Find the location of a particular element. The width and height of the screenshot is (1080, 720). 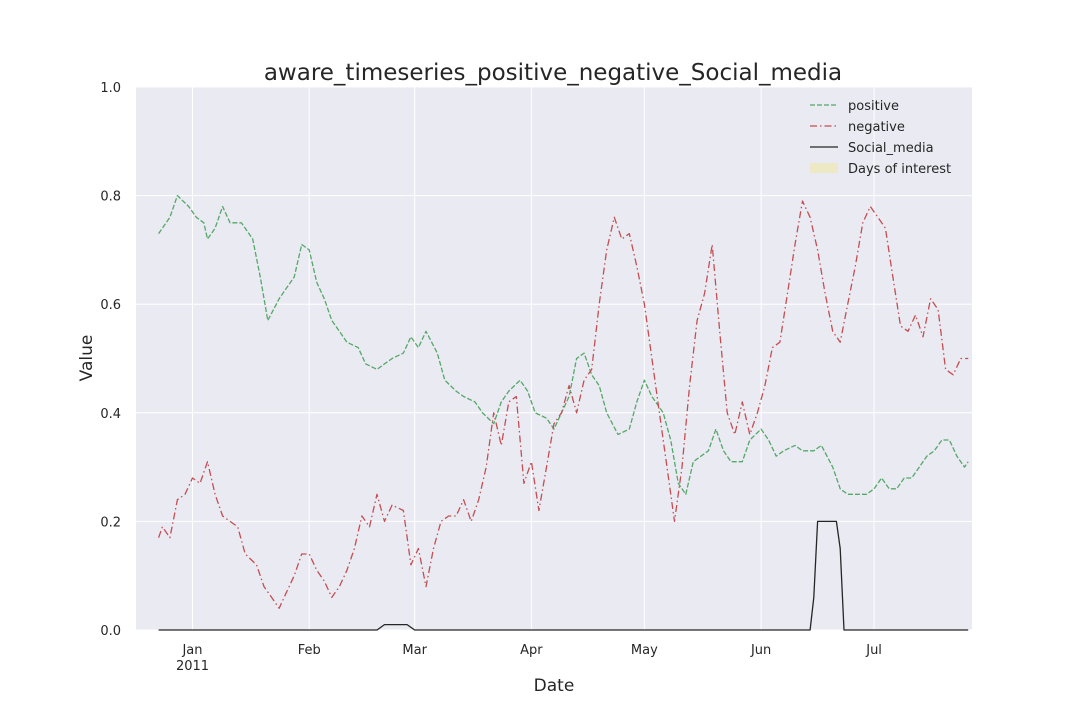

y-tick-label: 0.4 is located at coordinates (110, 414).